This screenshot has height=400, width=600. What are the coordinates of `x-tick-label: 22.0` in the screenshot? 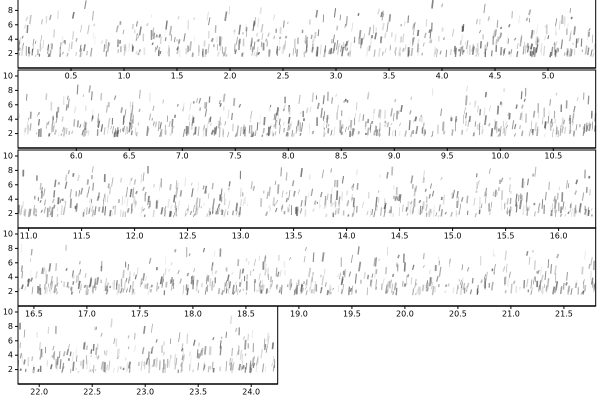 It's located at (39, 392).